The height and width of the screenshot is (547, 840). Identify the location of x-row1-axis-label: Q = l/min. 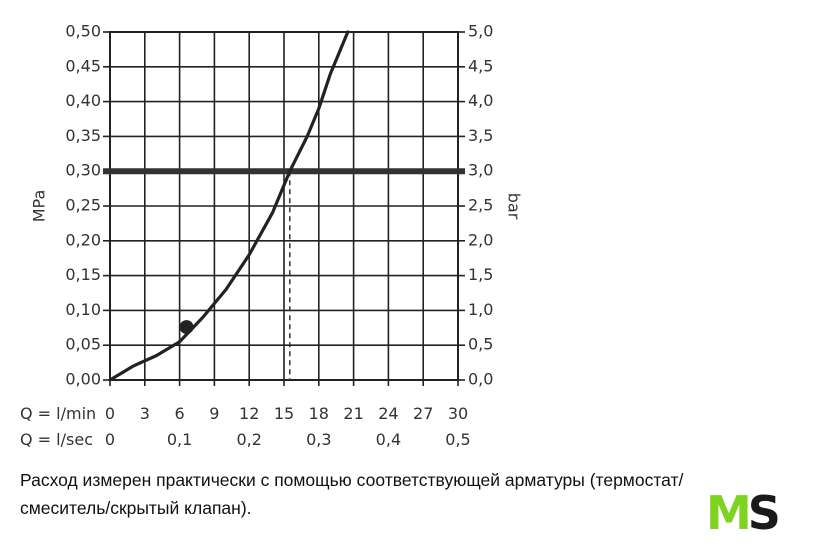
(58, 413).